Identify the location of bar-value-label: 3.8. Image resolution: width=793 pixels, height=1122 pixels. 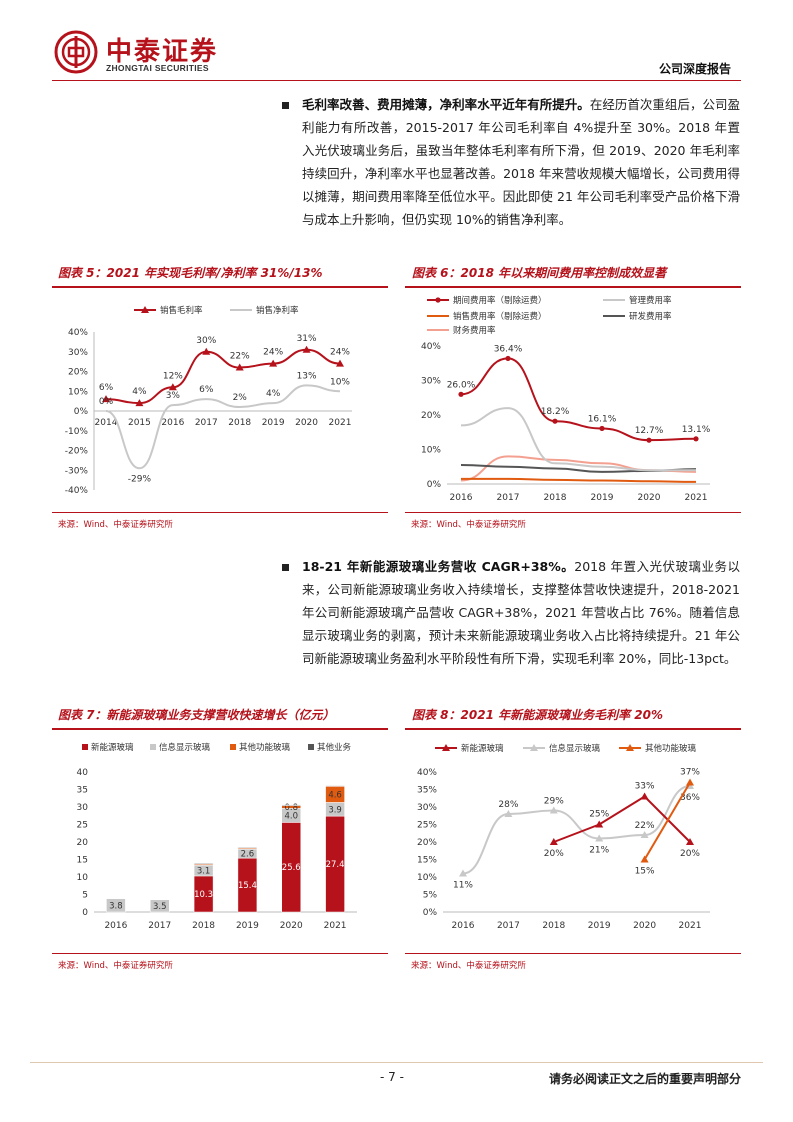
(116, 906).